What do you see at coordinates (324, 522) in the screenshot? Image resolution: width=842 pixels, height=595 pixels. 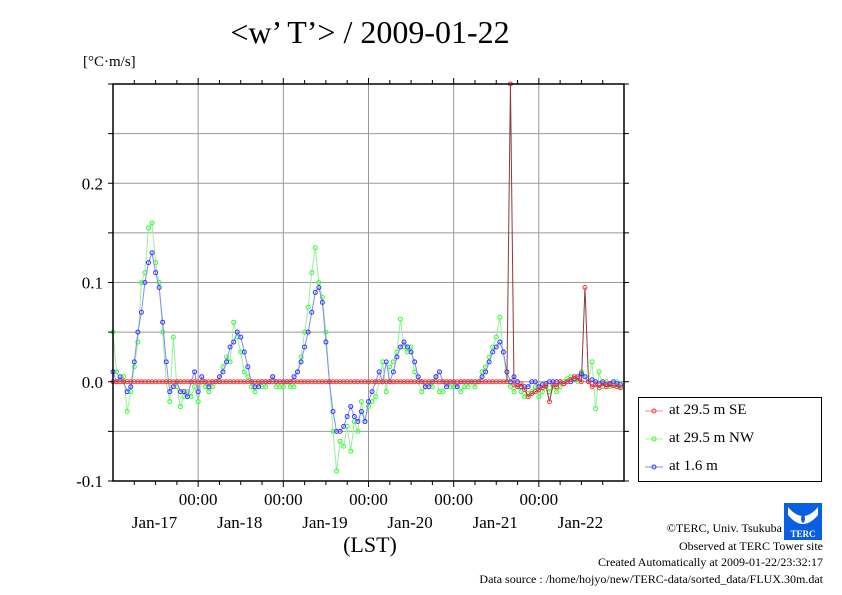 I see `date-label: Jan-19` at bounding box center [324, 522].